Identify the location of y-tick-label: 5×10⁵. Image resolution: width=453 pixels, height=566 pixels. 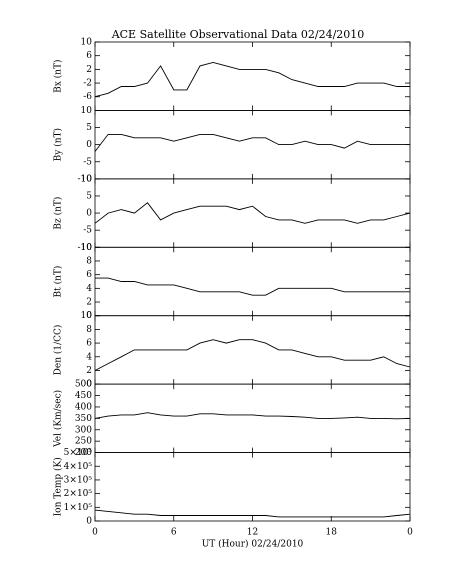
(78, 453).